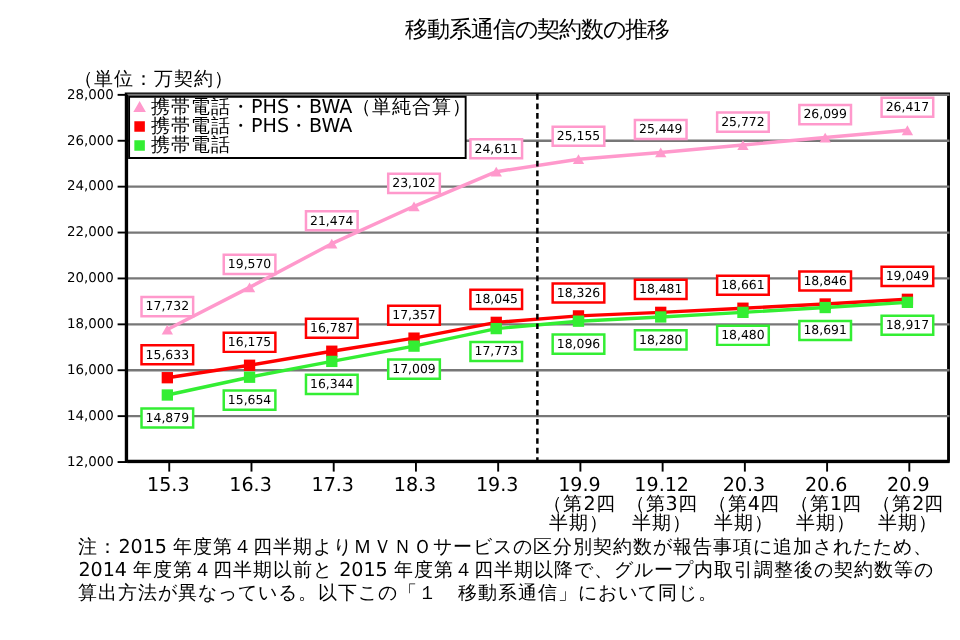 The image size is (960, 640). I want to click on legend-label: 携帯電話, so click(191, 145).